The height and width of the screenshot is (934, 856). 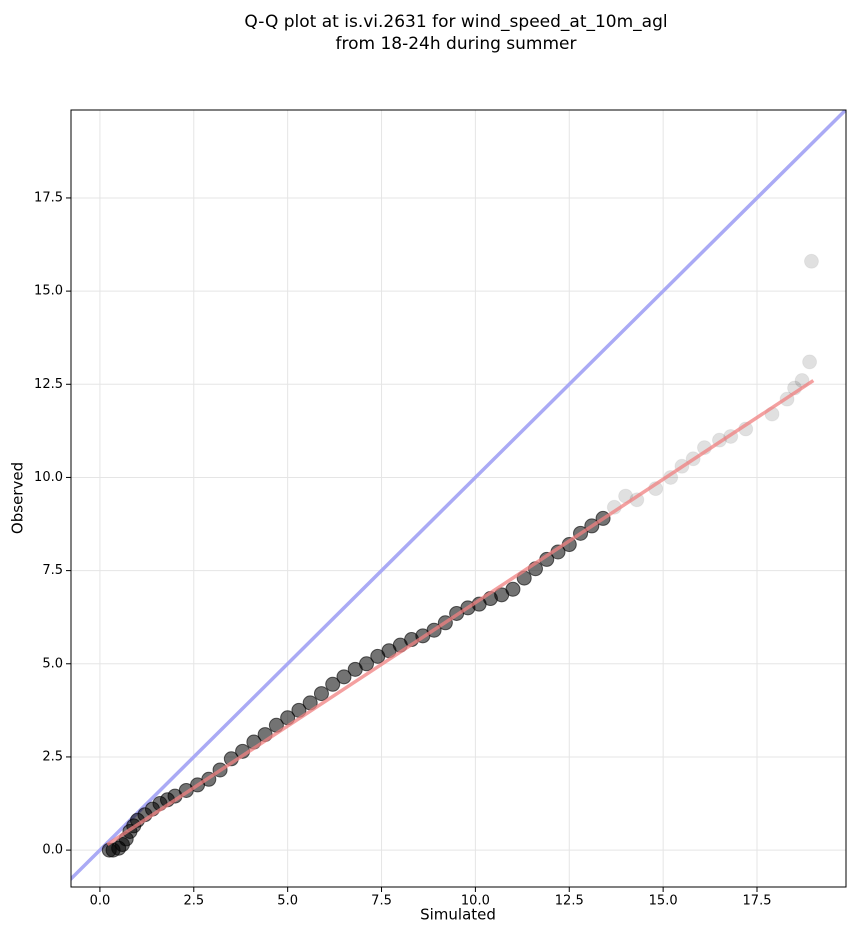 What do you see at coordinates (456, 44) in the screenshot?
I see `chart-subtitle: from 18-24h during summer` at bounding box center [456, 44].